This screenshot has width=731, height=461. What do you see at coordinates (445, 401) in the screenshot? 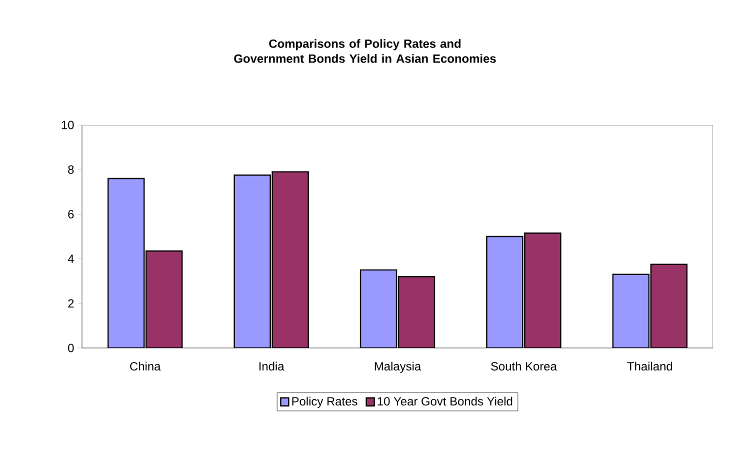
I see `legend-label: 10 Year Govt Bonds Yield` at bounding box center [445, 401].